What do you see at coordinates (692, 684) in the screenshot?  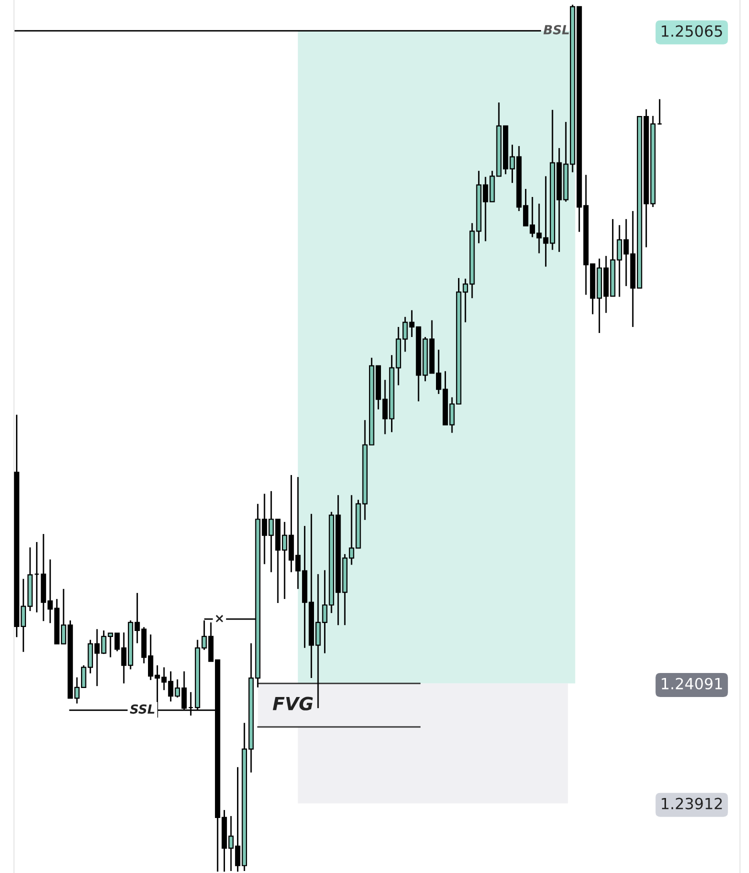 I see `y-tick-label: 1.24091` at bounding box center [692, 684].